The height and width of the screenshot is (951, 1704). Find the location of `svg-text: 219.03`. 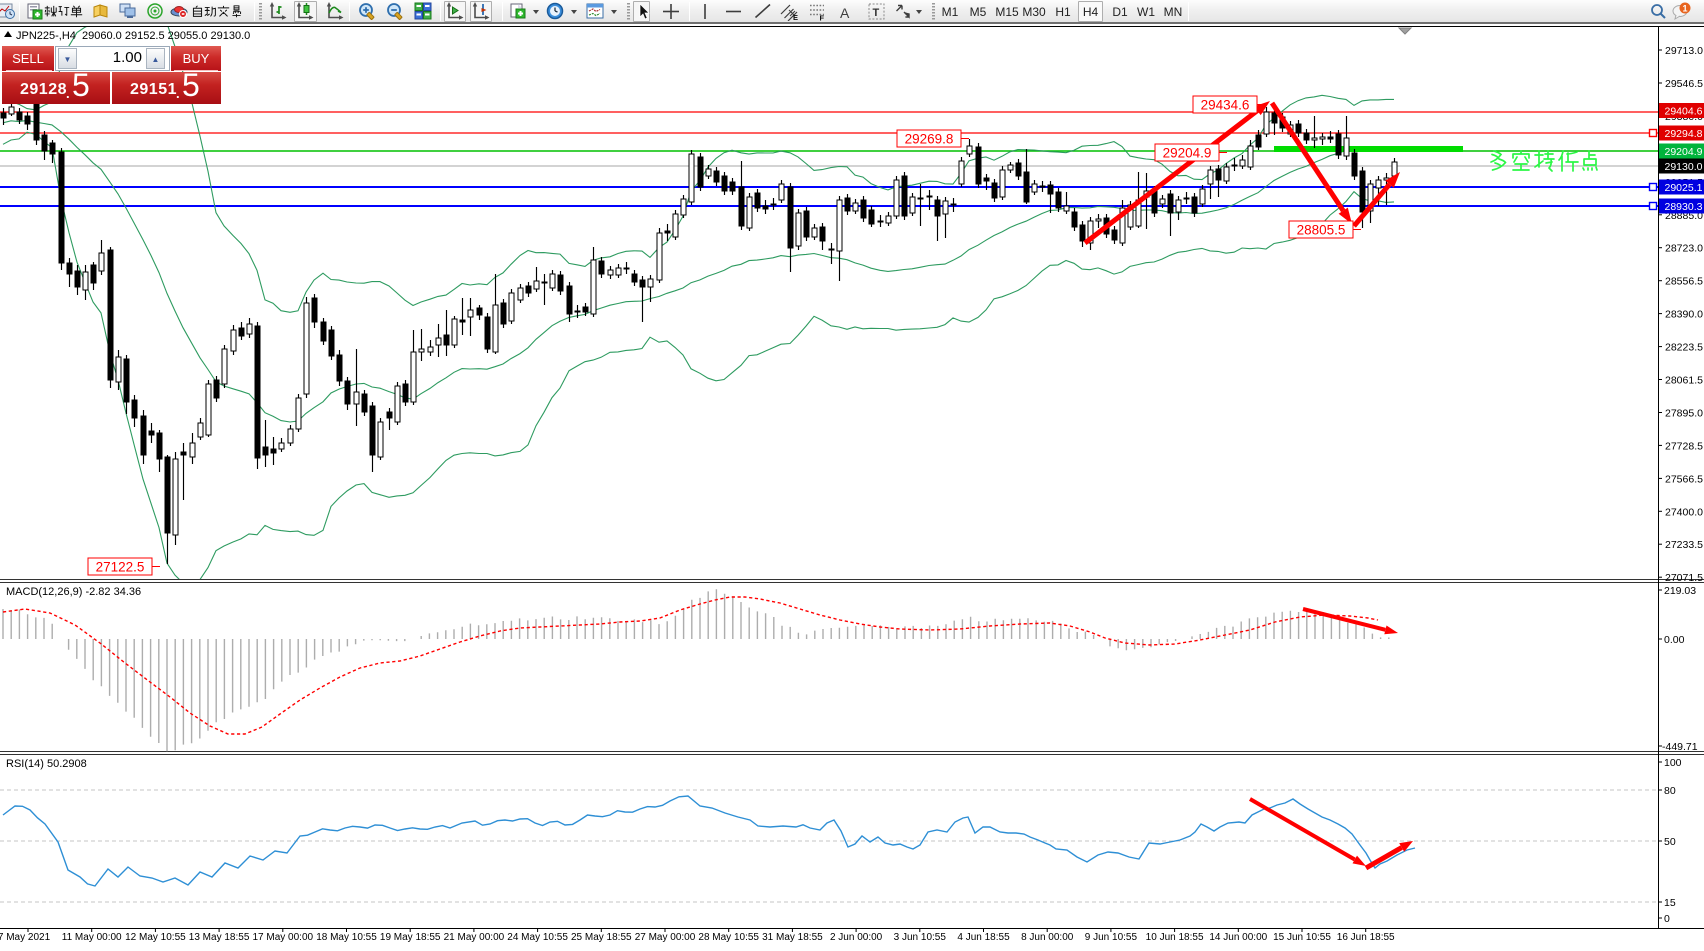

svg-text: 219.03 is located at coordinates (1680, 591).